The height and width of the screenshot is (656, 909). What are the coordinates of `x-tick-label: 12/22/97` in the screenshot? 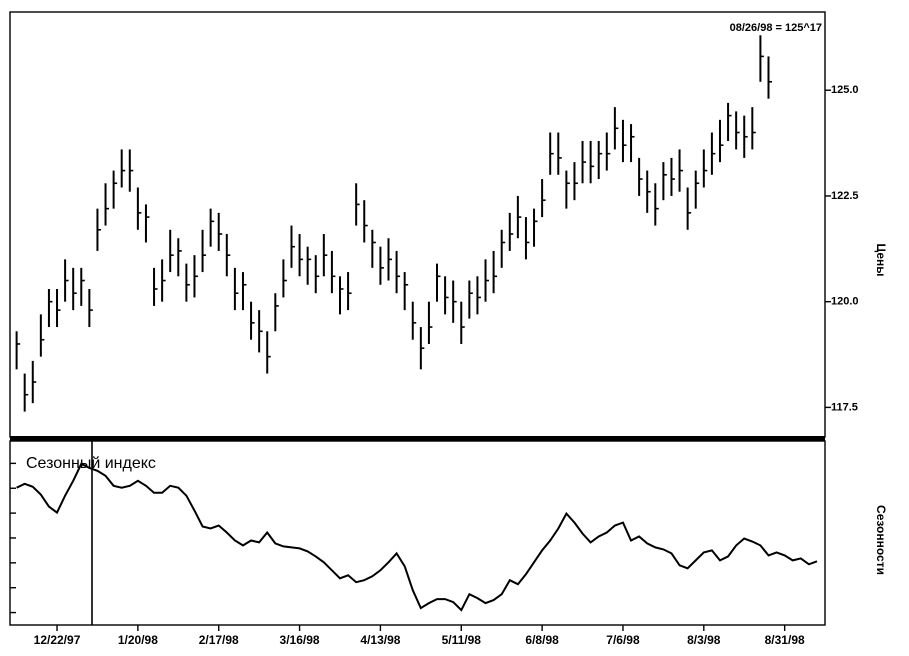 It's located at (57, 640).